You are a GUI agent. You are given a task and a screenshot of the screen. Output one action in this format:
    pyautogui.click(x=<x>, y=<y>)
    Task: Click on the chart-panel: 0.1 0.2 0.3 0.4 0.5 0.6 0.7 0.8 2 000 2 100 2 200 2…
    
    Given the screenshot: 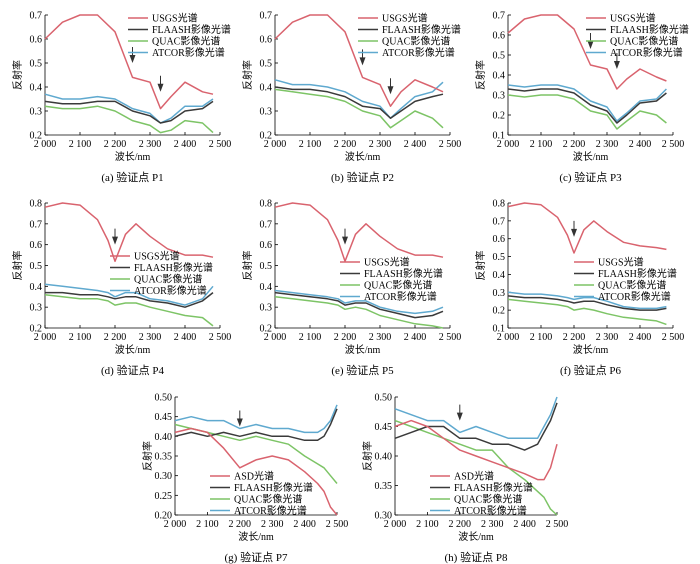 What is the action you would take?
    pyautogui.click(x=579, y=288)
    